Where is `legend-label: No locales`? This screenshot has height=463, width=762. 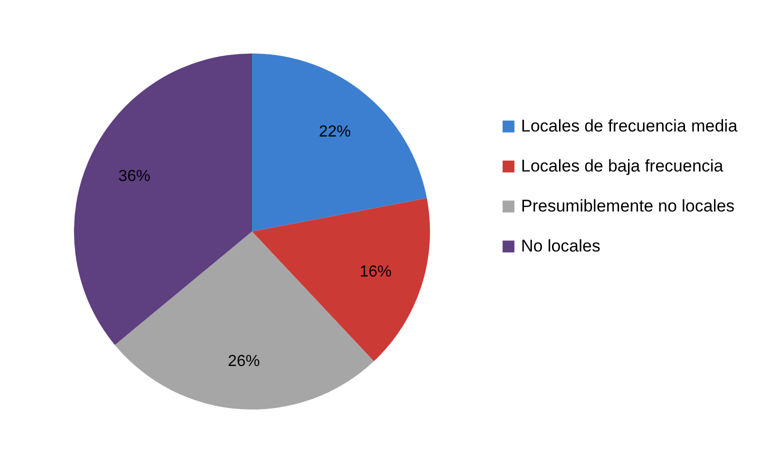 legend-label: No locales is located at coordinates (560, 246).